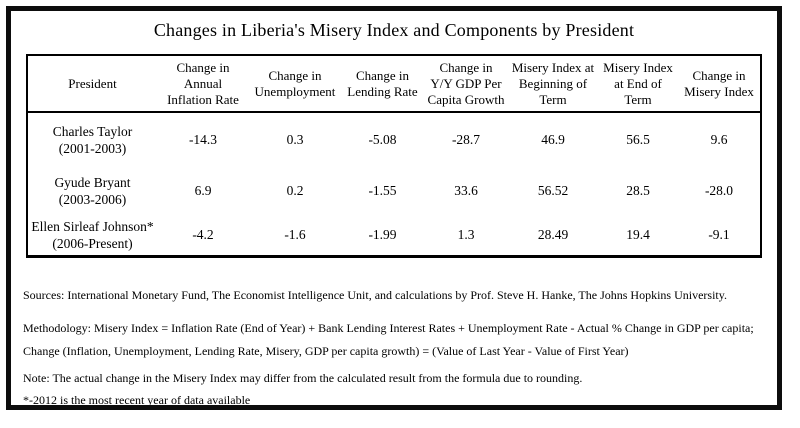  What do you see at coordinates (638, 84) in the screenshot?
I see `column-header-misery-end: Misery Index at End of Term` at bounding box center [638, 84].